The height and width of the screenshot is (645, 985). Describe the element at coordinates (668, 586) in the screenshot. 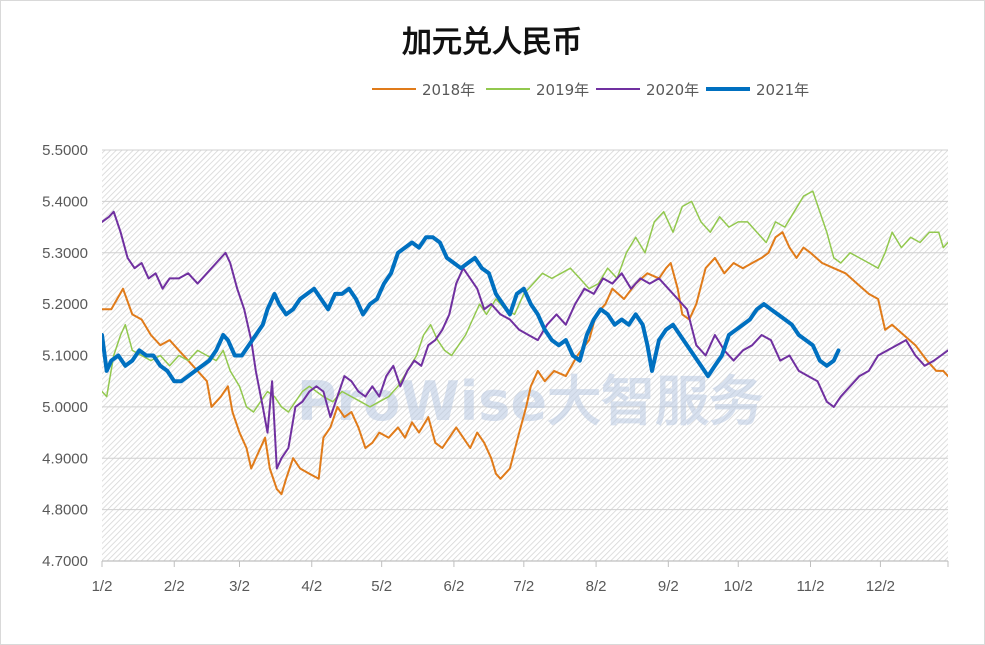

I see `x-tick-label: 9/2` at that location.